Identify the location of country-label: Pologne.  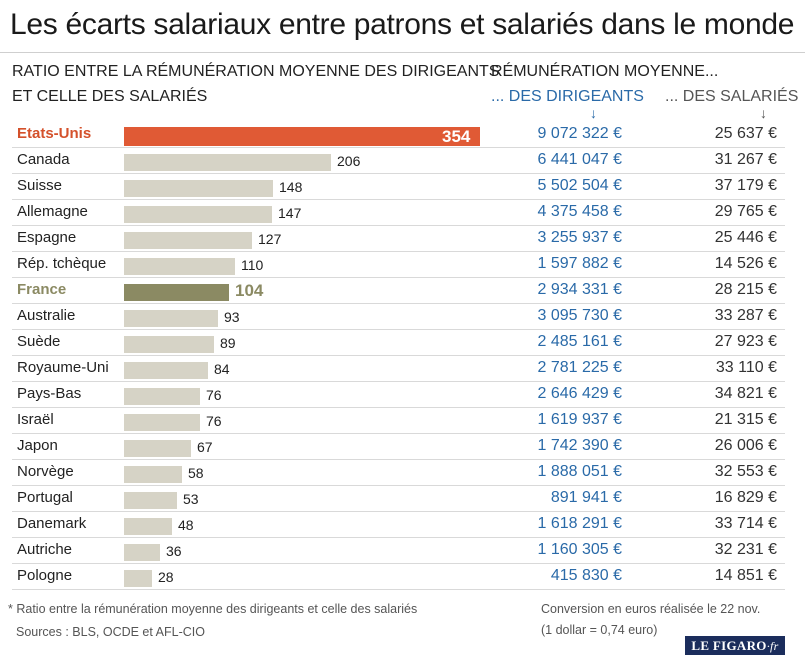
(45, 575).